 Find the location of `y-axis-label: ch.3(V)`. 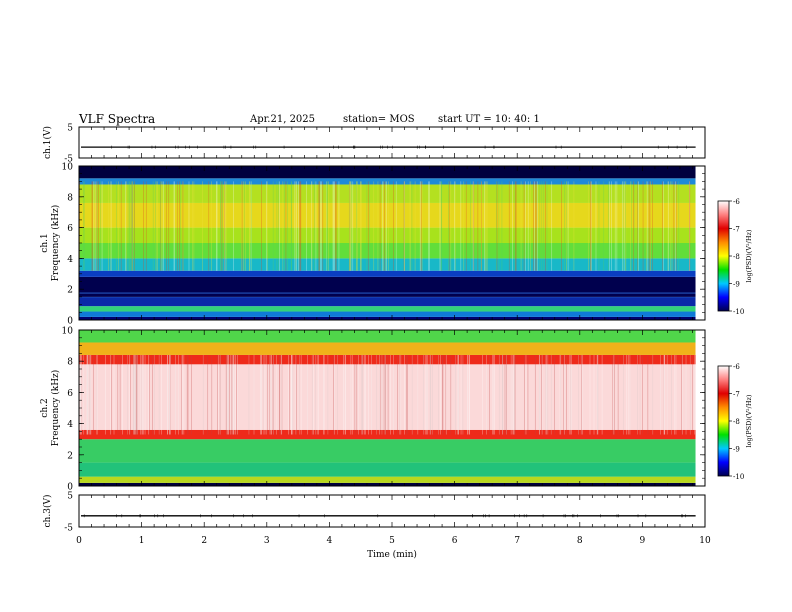

y-axis-label: ch.3(V) is located at coordinates (47, 511).